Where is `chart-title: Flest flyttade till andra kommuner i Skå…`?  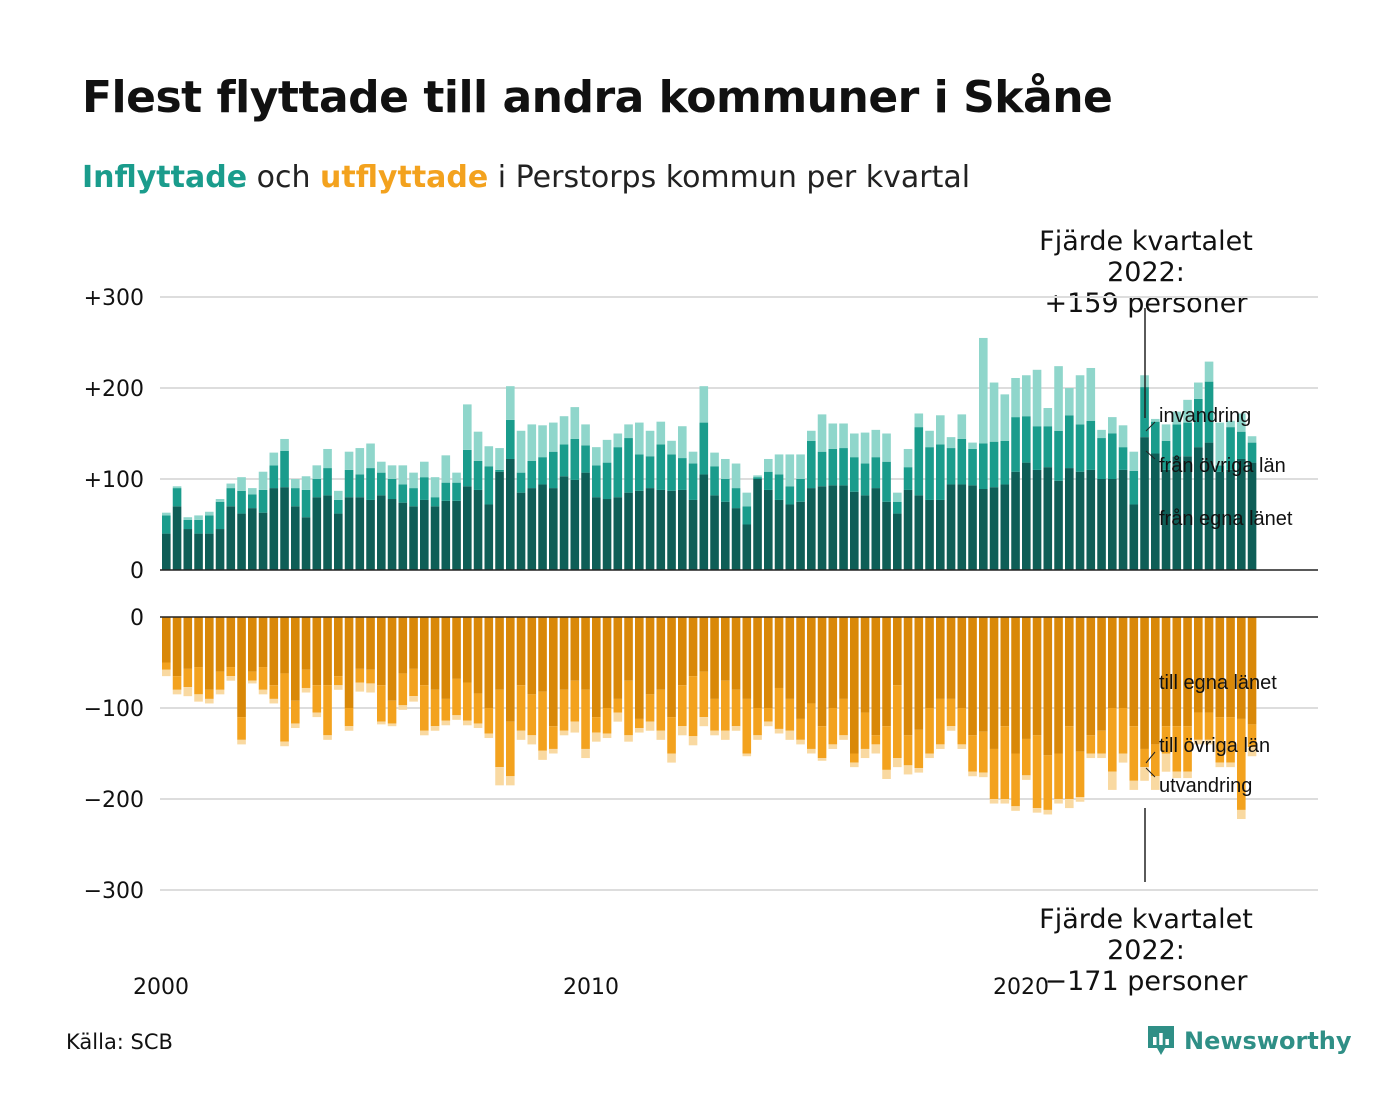
chart-title: Flest flyttade till andra kommuner i Skå… is located at coordinates (597, 97).